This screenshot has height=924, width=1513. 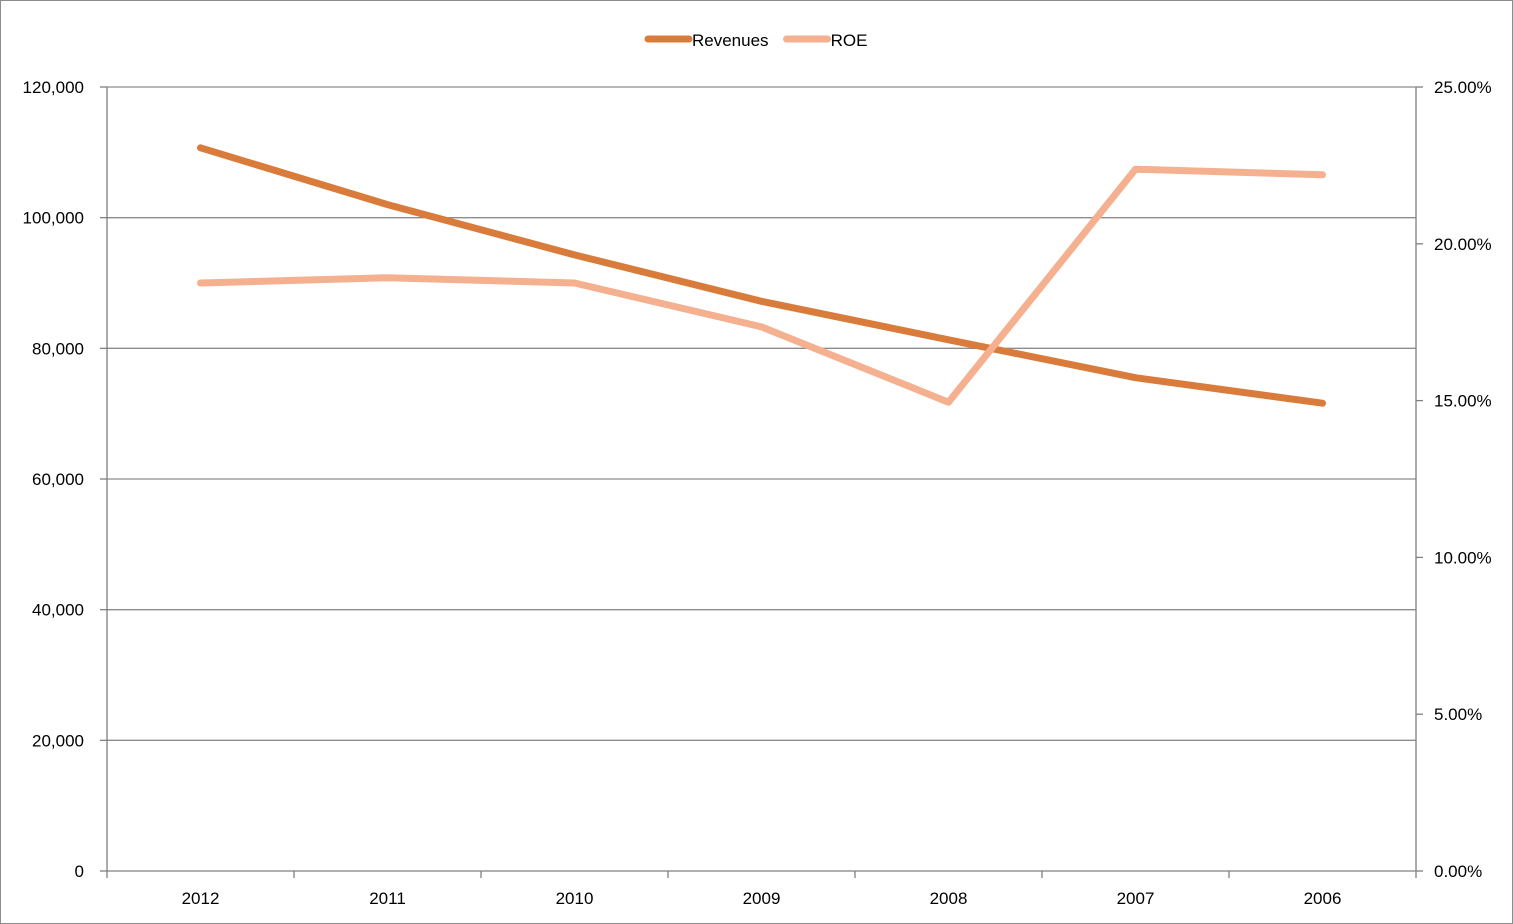 What do you see at coordinates (53, 87) in the screenshot?
I see `left-y-tick-label: 120,000` at bounding box center [53, 87].